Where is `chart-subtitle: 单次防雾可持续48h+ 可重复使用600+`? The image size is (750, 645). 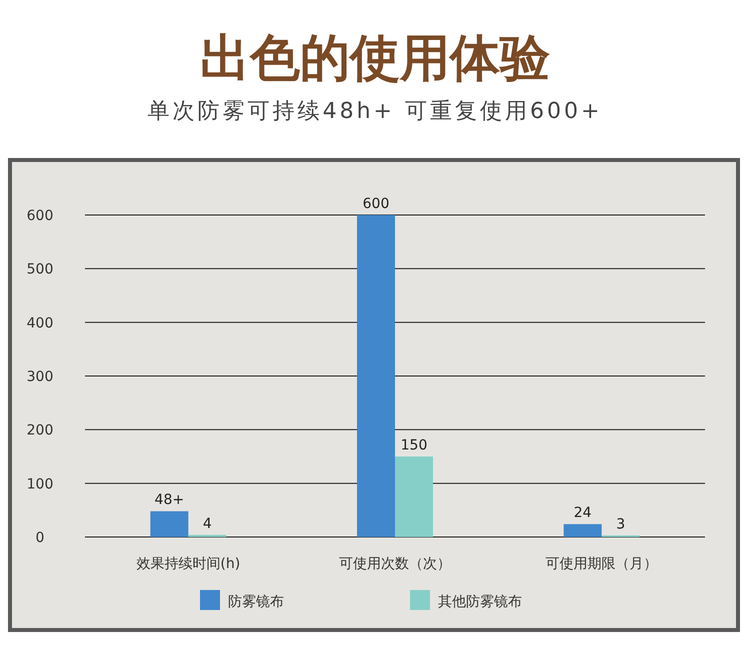 chart-subtitle: 单次防雾可持续48h+ 可重复使用600+ is located at coordinates (375, 111).